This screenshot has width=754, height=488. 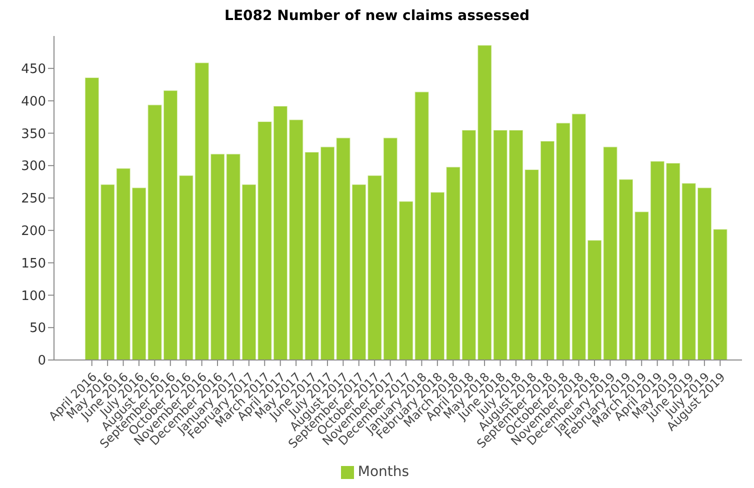 I want to click on y-tick-label: 300, so click(x=33, y=166).